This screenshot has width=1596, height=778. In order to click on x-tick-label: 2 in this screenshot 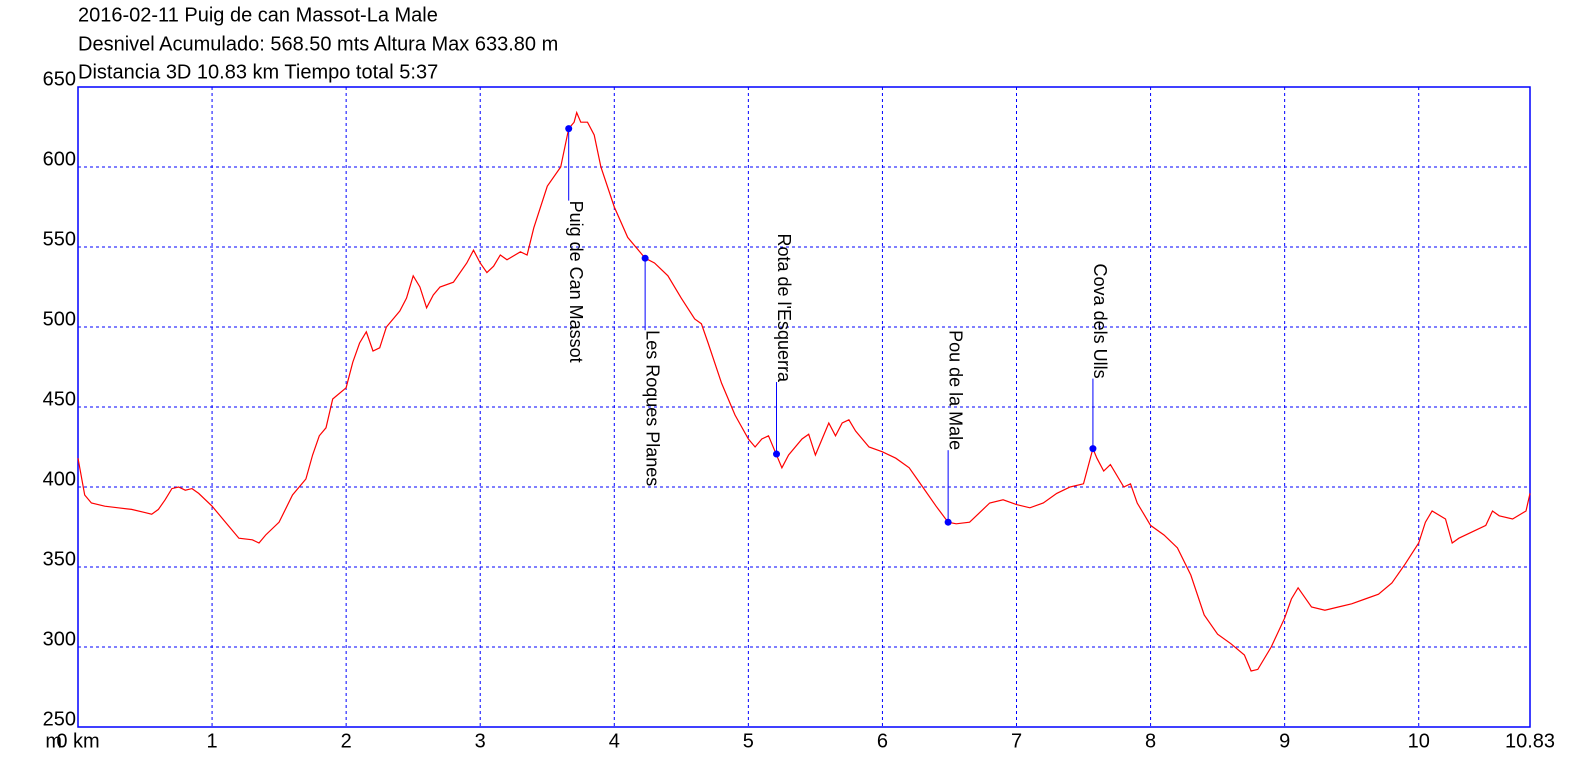, I will do `click(346, 741)`.